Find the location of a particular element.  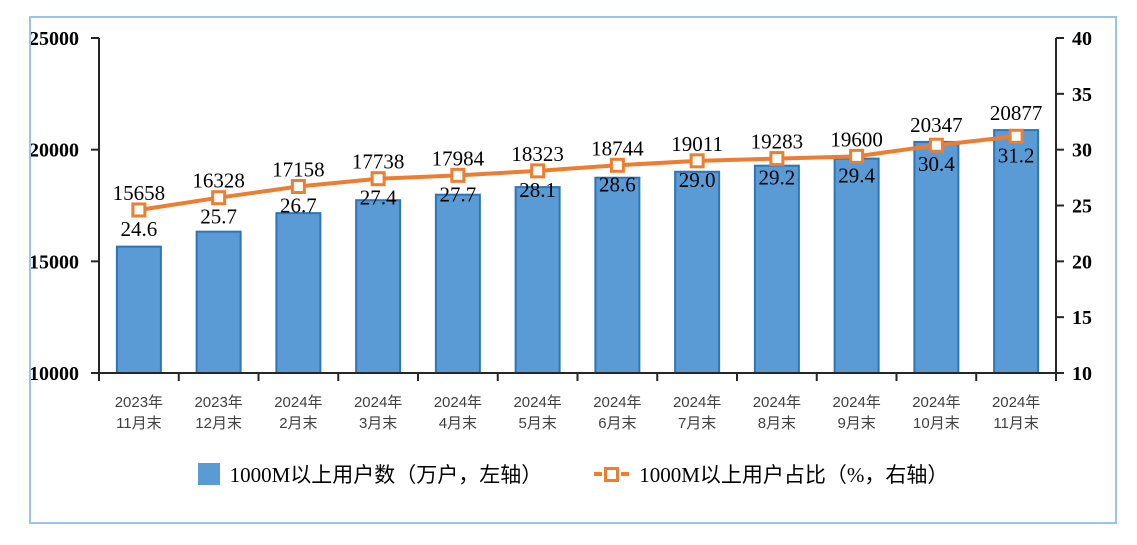

line-value-label-6: 28.6 is located at coordinates (617, 184).